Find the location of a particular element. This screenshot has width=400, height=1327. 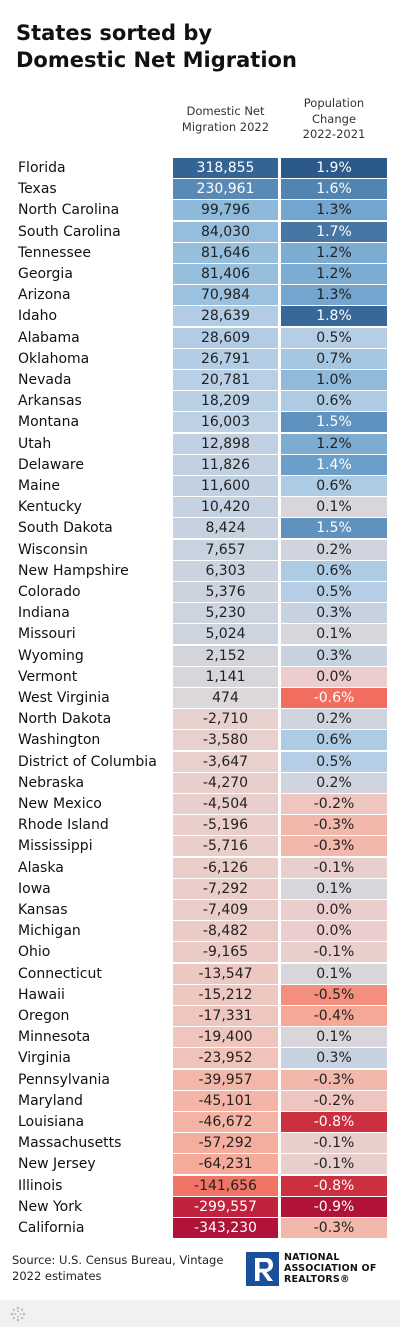

column-header-change-line3: 2022-2021 is located at coordinates (334, 134).